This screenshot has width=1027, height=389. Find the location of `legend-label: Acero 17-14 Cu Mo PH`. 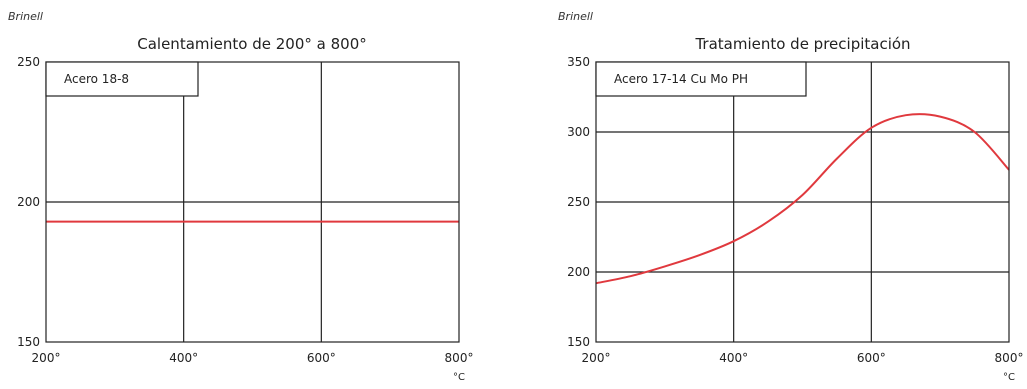

legend-label: Acero 17-14 Cu Mo PH is located at coordinates (681, 79).